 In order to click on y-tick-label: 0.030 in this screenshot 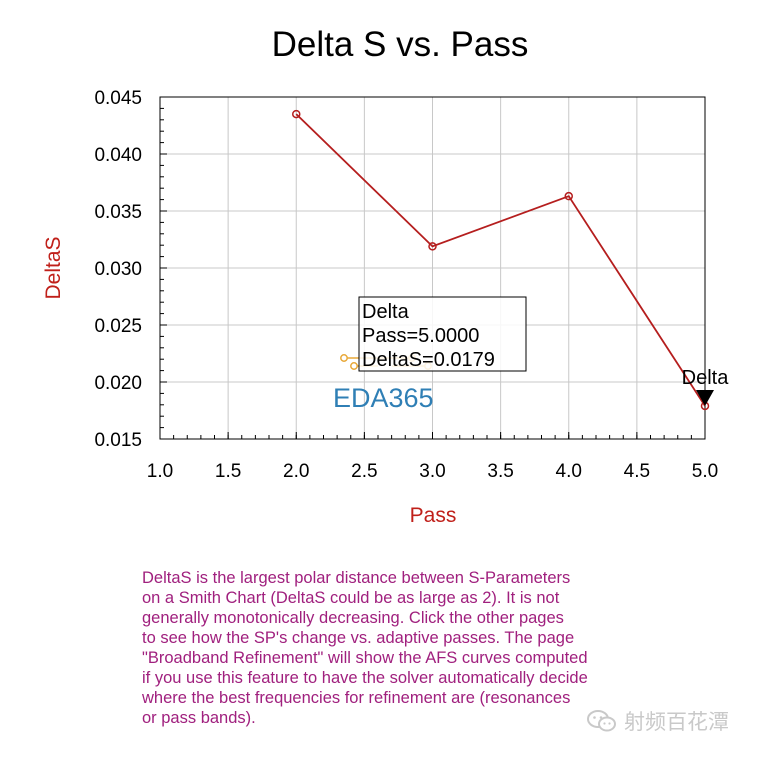, I will do `click(118, 269)`.